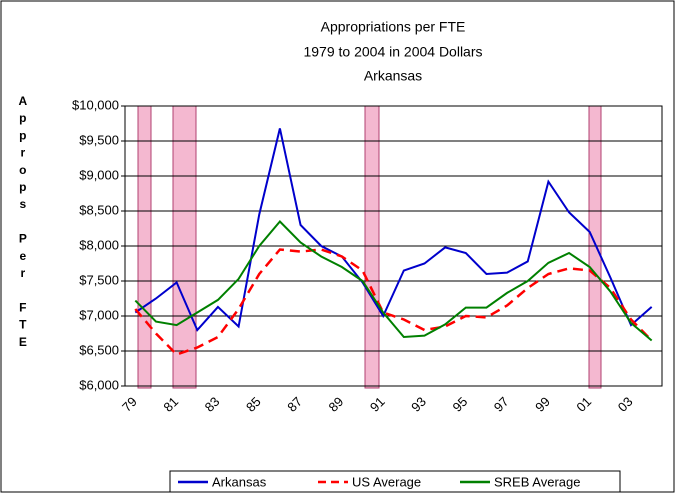  Describe the element at coordinates (392, 52) in the screenshot. I see `chart-subtitle: 1979 to 2004 in 2004 Dollars` at that location.